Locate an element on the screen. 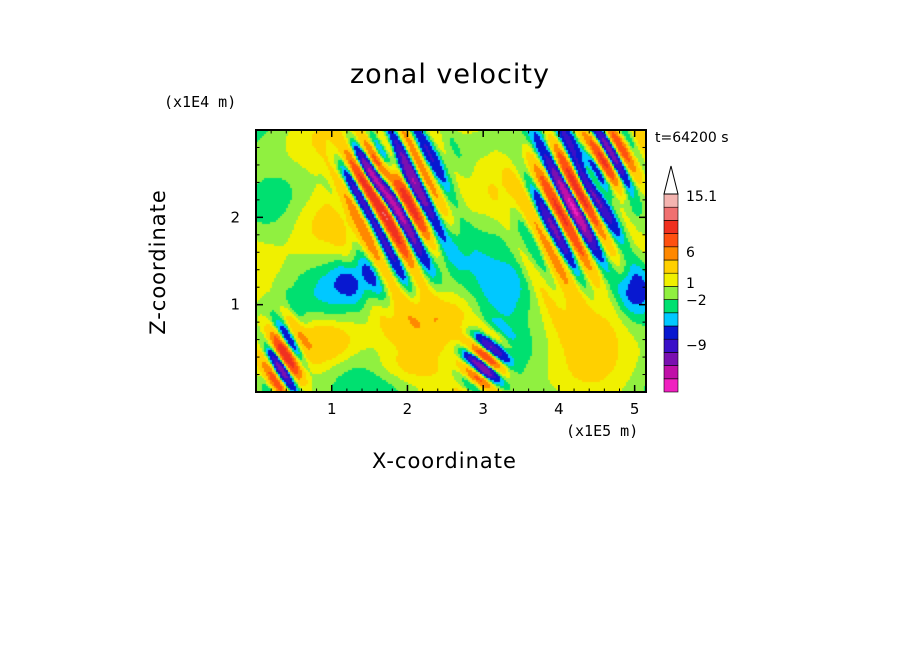  x-tick-label: 5 is located at coordinates (635, 409).